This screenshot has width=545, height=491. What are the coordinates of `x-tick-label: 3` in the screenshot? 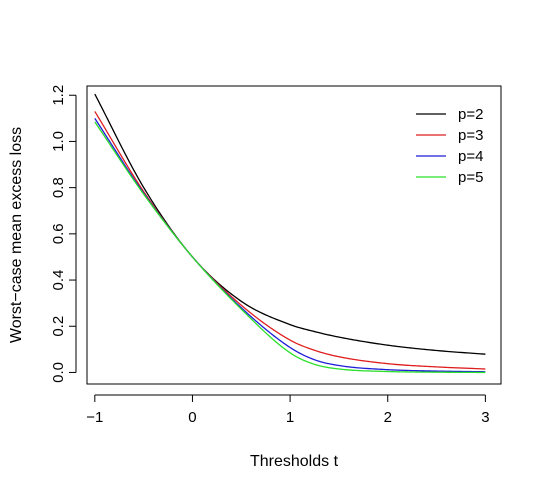 It's located at (485, 417).